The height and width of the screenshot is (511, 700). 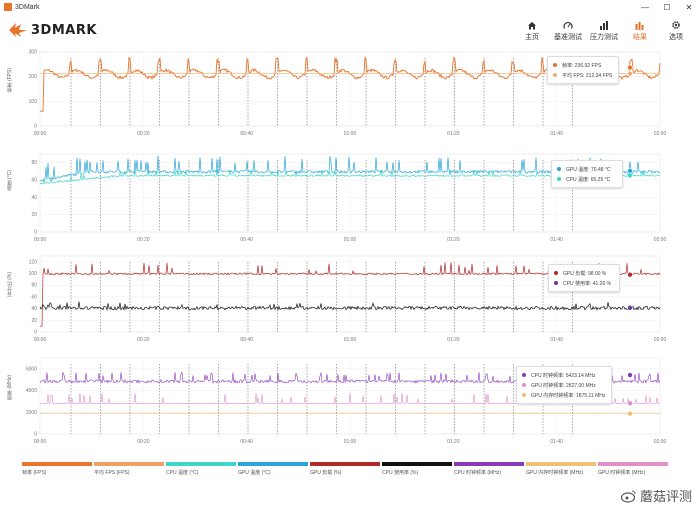 What do you see at coordinates (667, 7) in the screenshot?
I see `maximize-button: ☐` at bounding box center [667, 7].